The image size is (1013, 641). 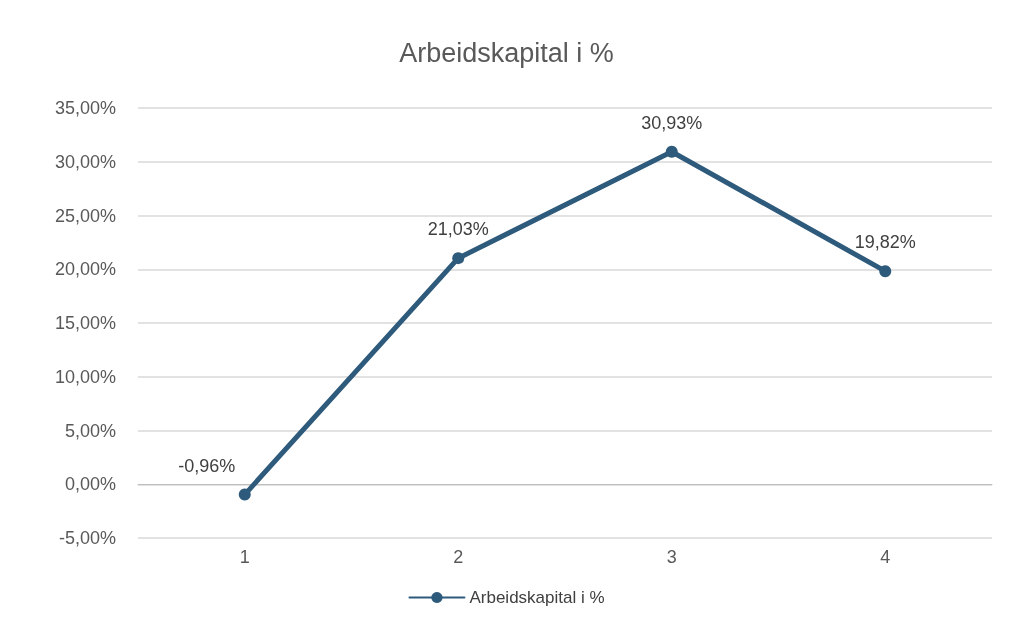 What do you see at coordinates (85, 376) in the screenshot?
I see `y-tick-label: 10,00%` at bounding box center [85, 376].